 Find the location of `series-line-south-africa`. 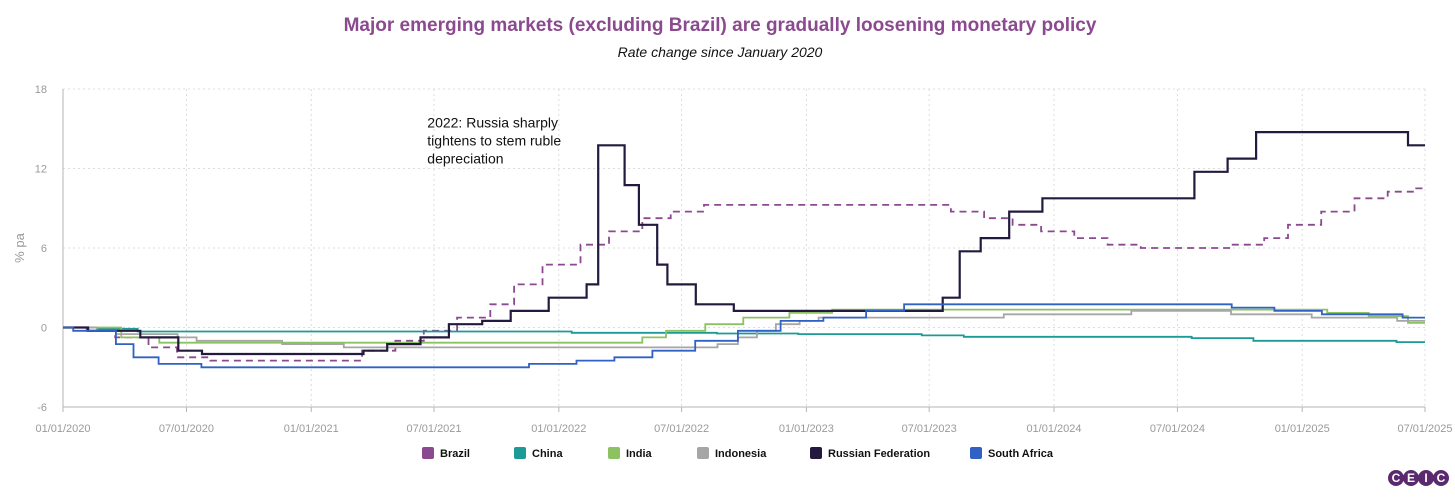

series-line-south-africa is located at coordinates (744, 336).